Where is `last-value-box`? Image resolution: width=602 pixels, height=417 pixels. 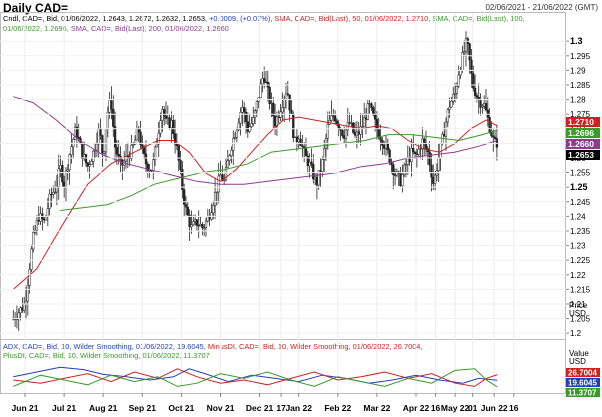
last-value-box is located at coordinates (583, 144).